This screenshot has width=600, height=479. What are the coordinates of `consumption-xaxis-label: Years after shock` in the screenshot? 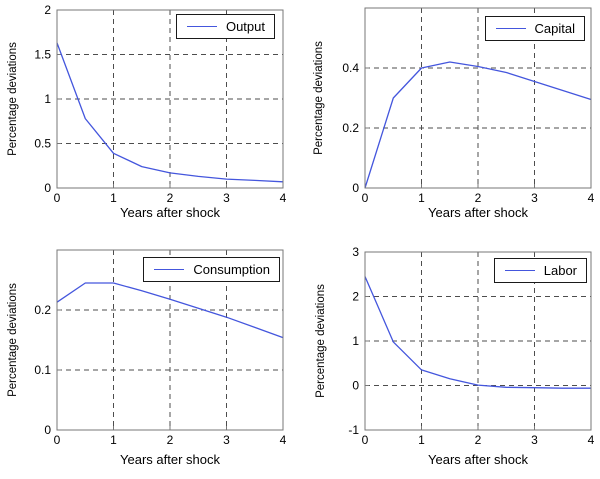 It's located at (170, 459).